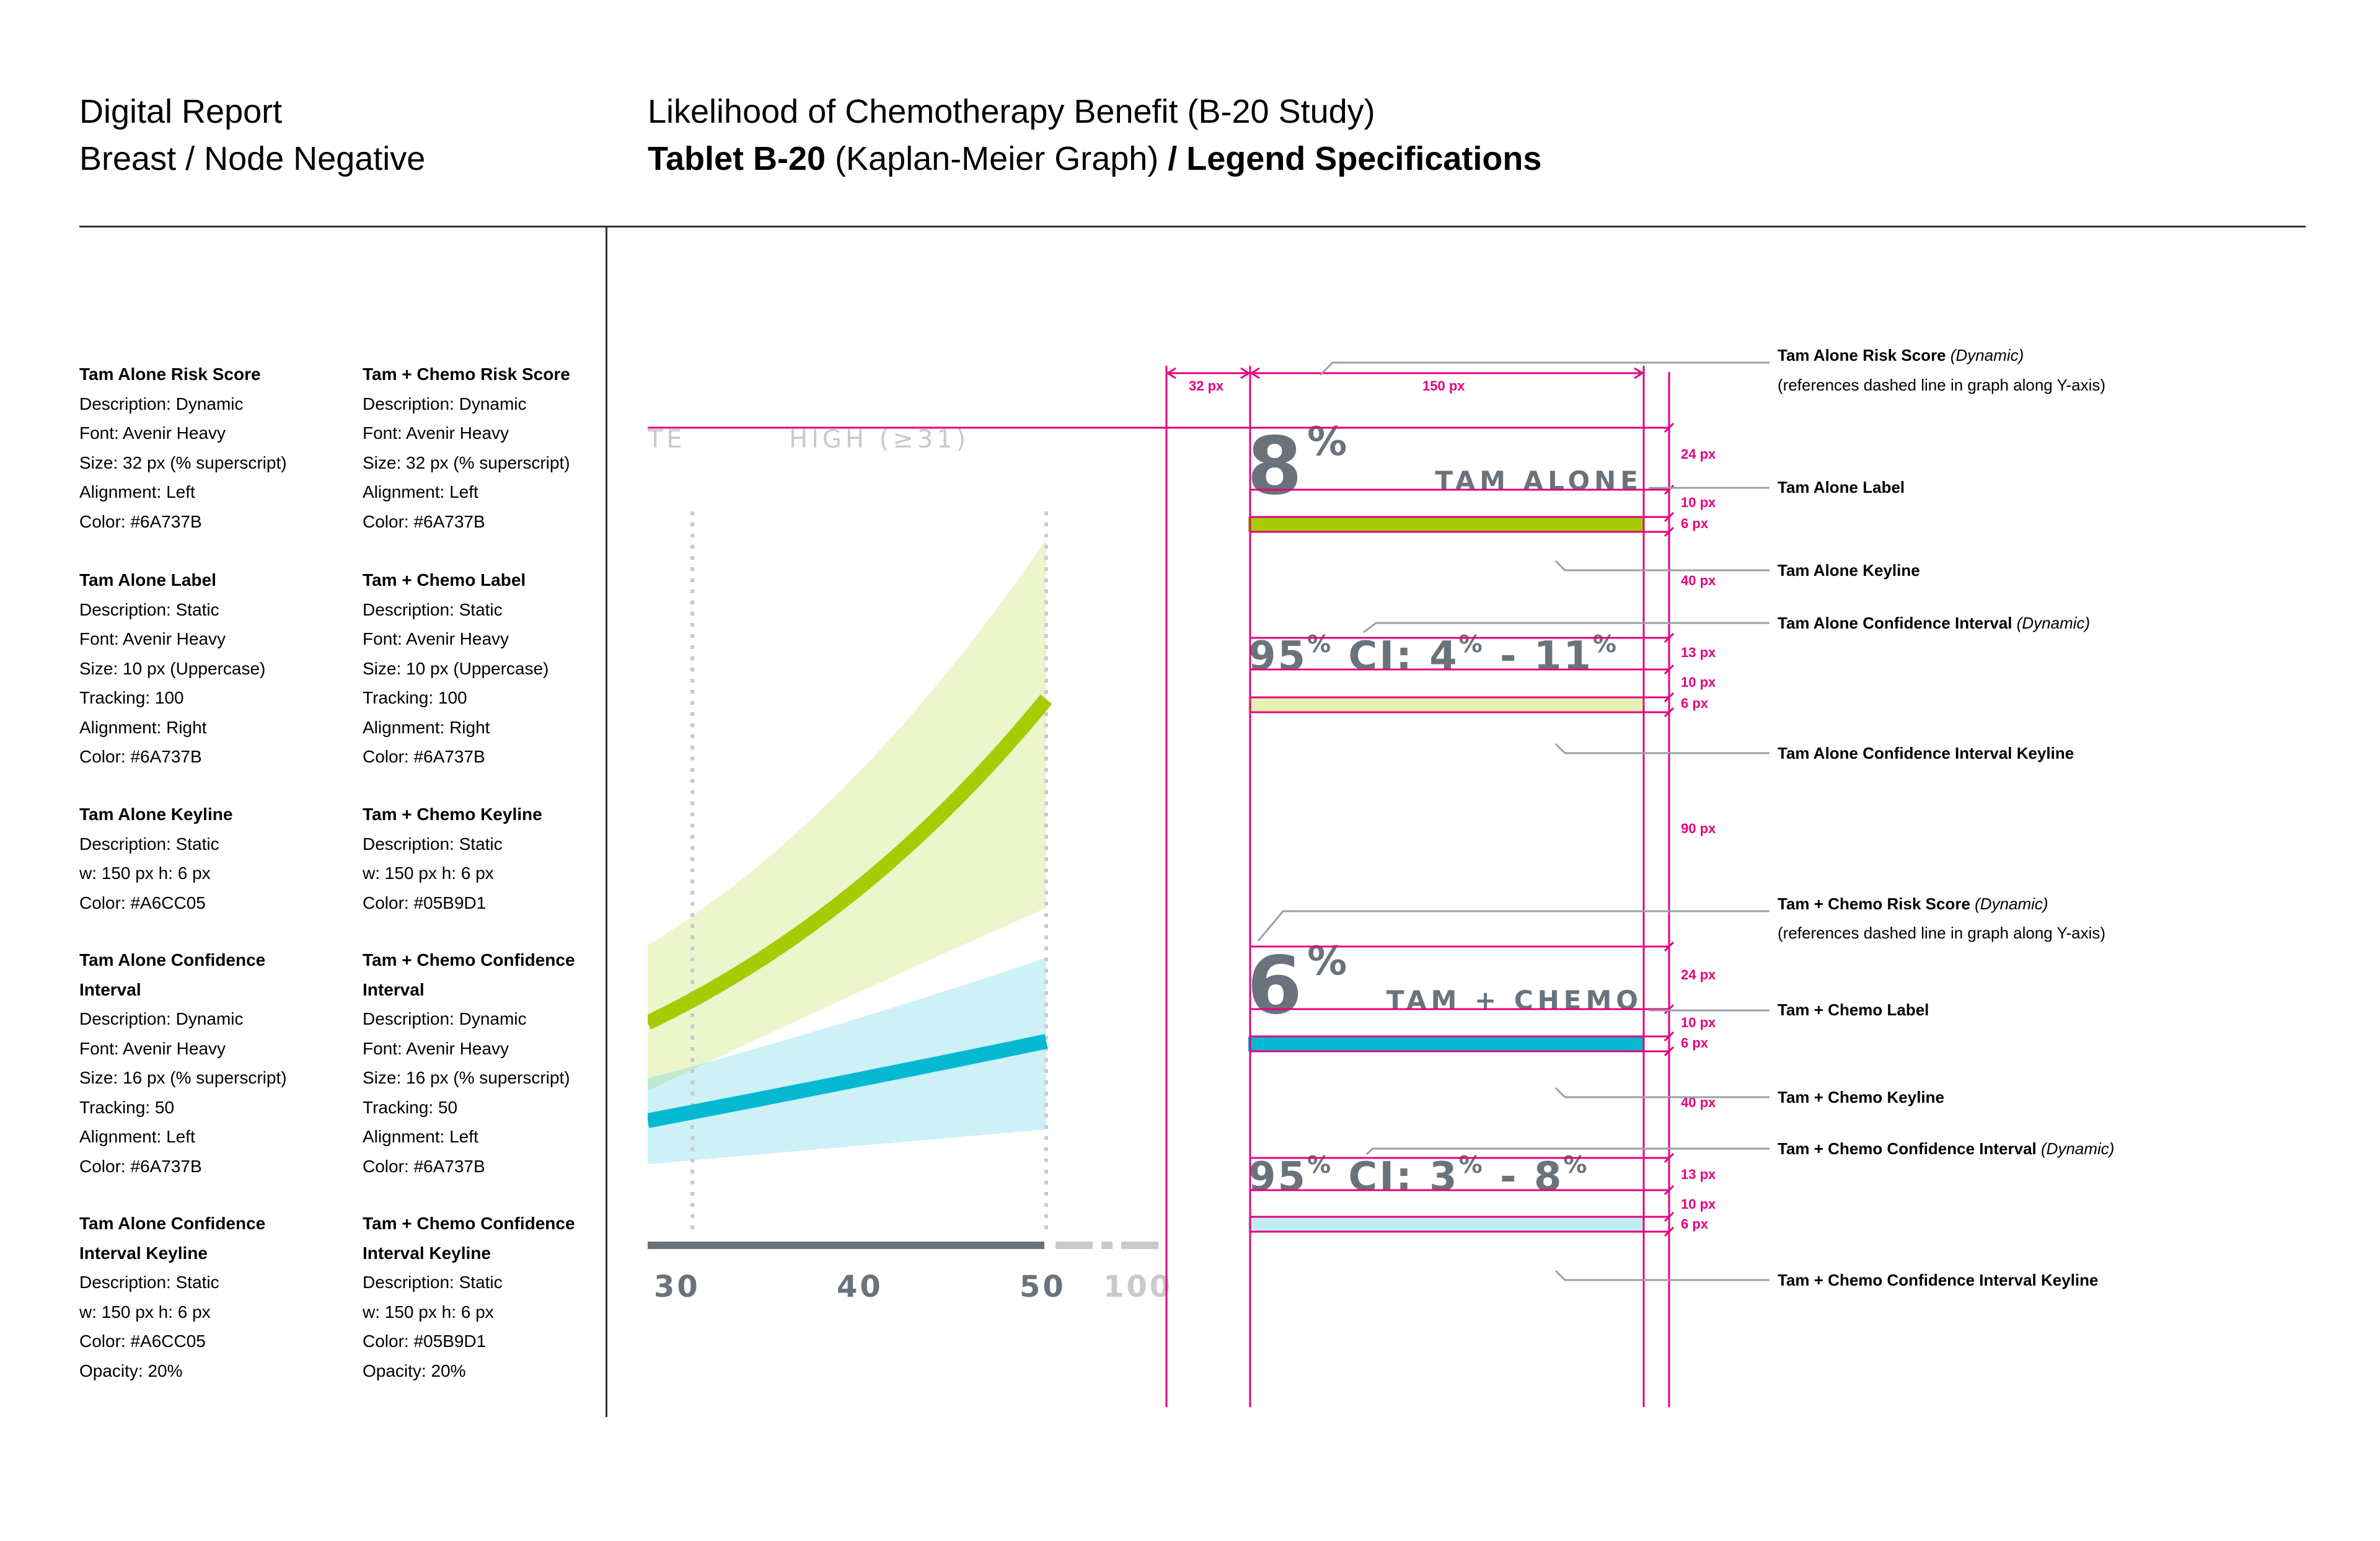 This screenshot has width=2380, height=1541. Describe the element at coordinates (452, 814) in the screenshot. I see `spec-title: Tam + Chemo Keyline` at that location.